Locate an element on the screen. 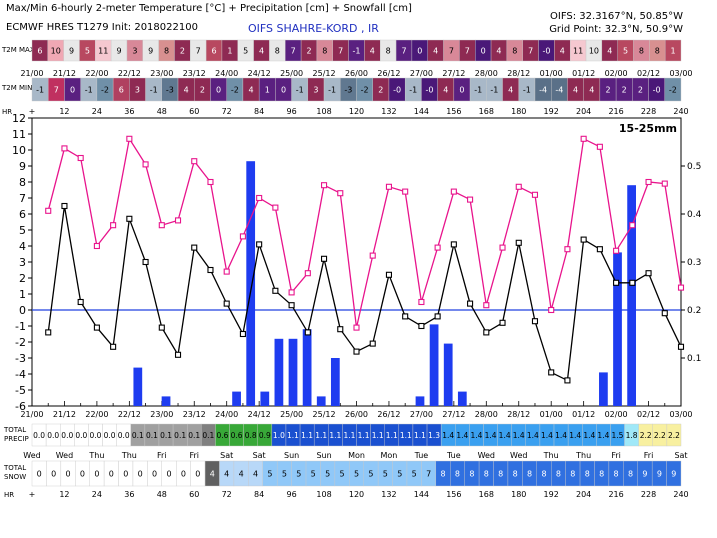 This screenshot has height=538, width=717. t2m-max-cell is located at coordinates (673, 50).